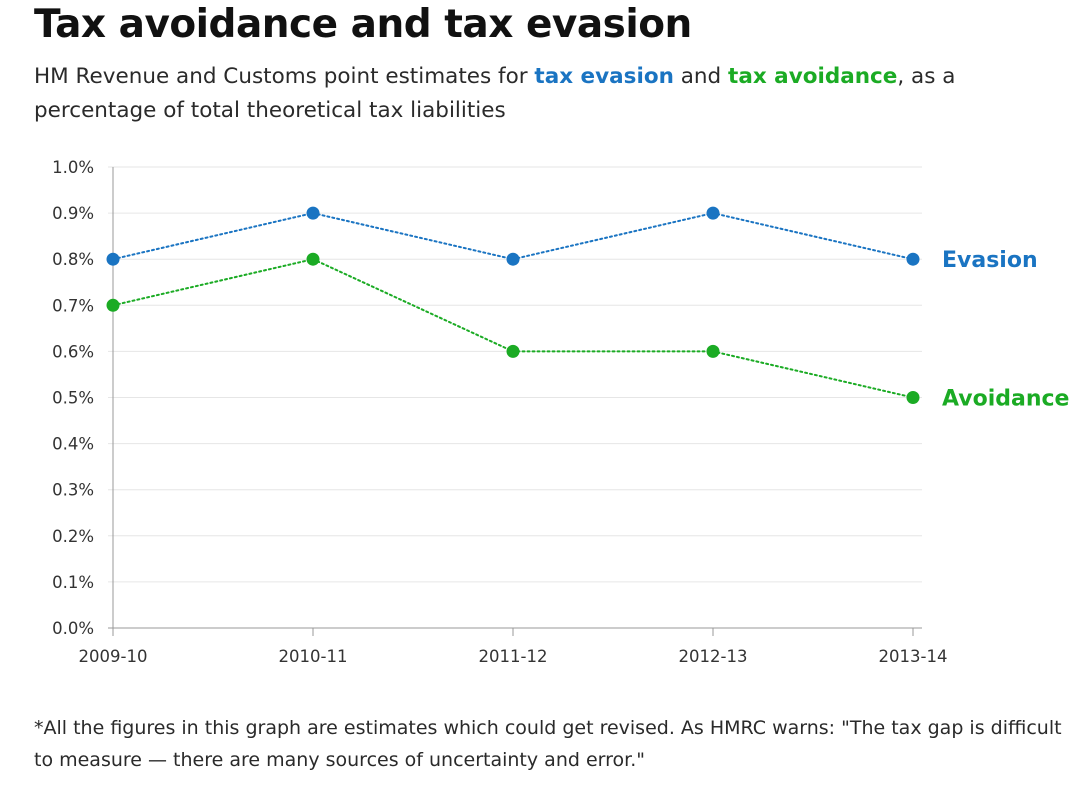 Image resolution: width=1089 pixels, height=788 pixels. What do you see at coordinates (990, 260) in the screenshot?
I see `evasion-series-label: Evasion` at bounding box center [990, 260].